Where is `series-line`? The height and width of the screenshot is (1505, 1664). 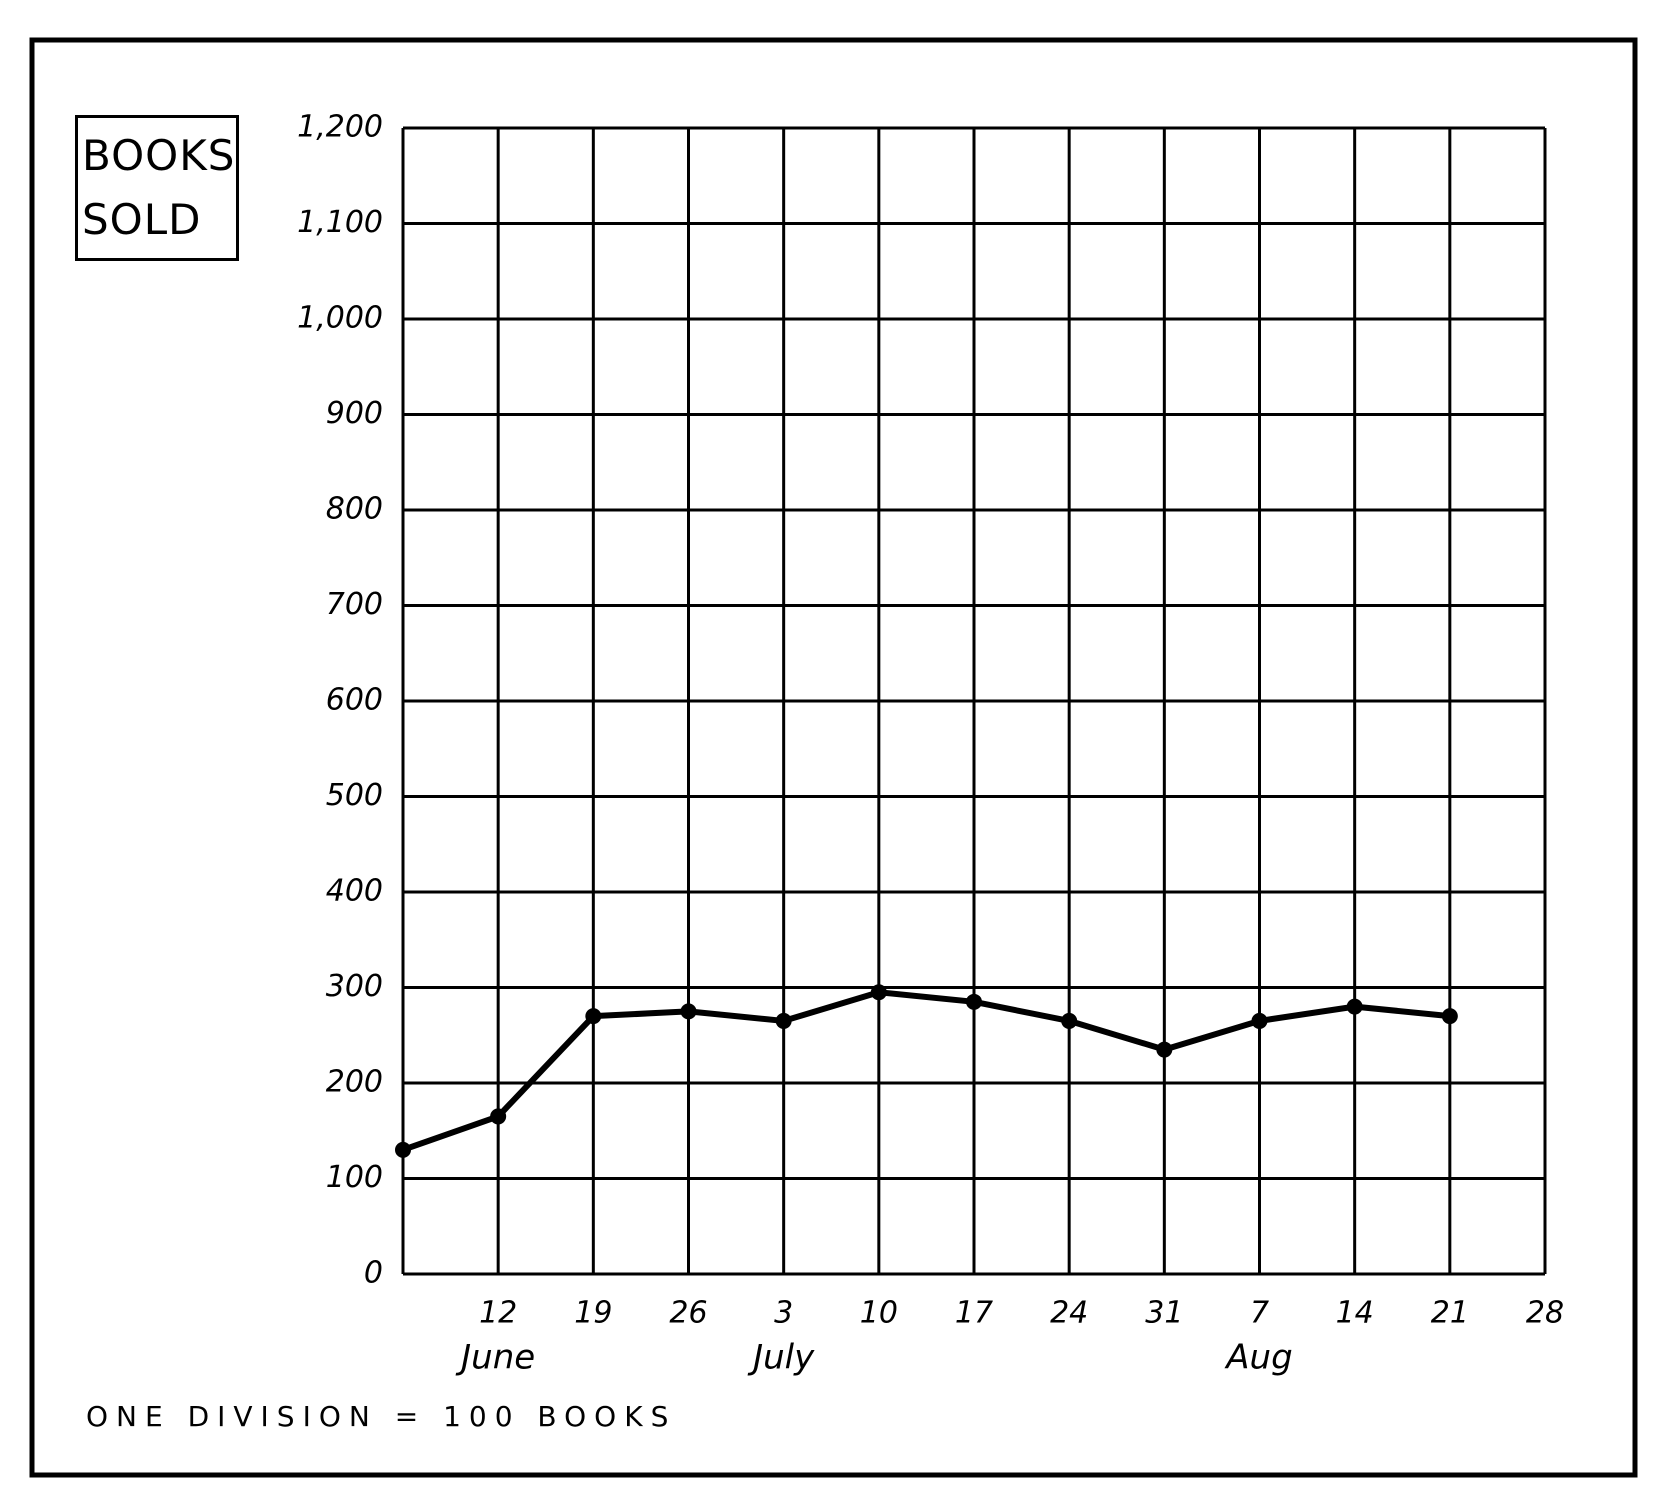
series-line is located at coordinates (926, 1071).